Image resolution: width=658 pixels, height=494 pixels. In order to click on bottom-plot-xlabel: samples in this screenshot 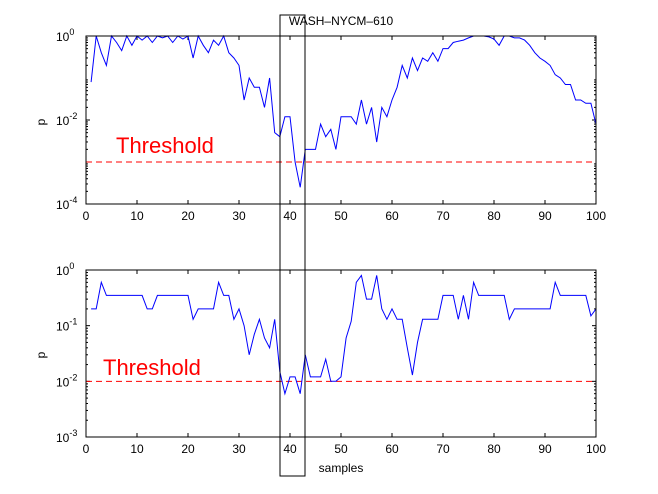, I will do `click(341, 468)`.